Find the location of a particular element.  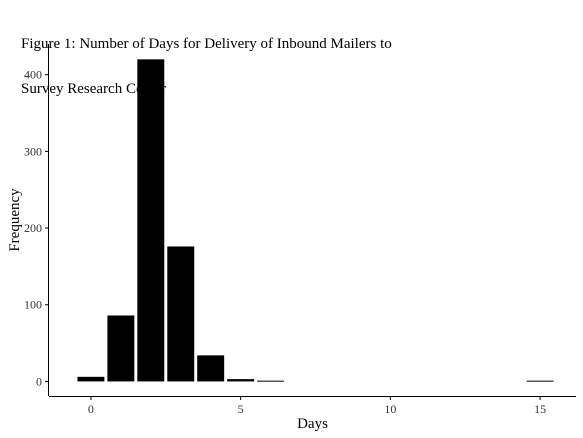

x-tick-label: 5 is located at coordinates (241, 409).